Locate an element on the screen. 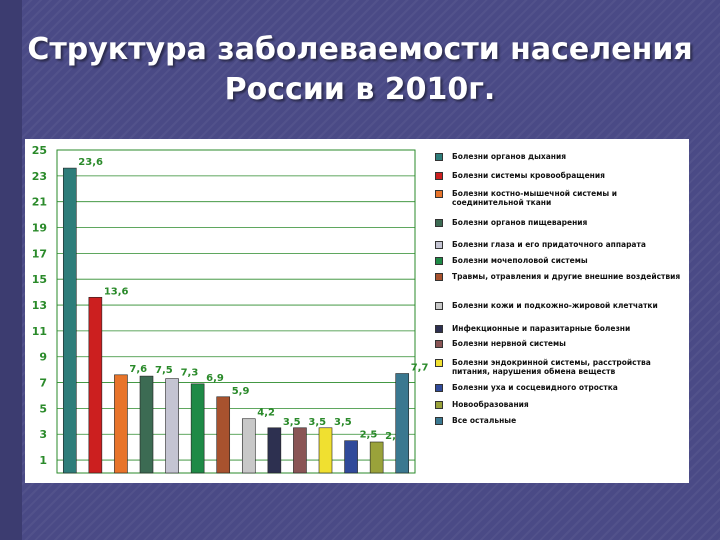  slide-title-line2: России в 2010г. is located at coordinates (360, 89).